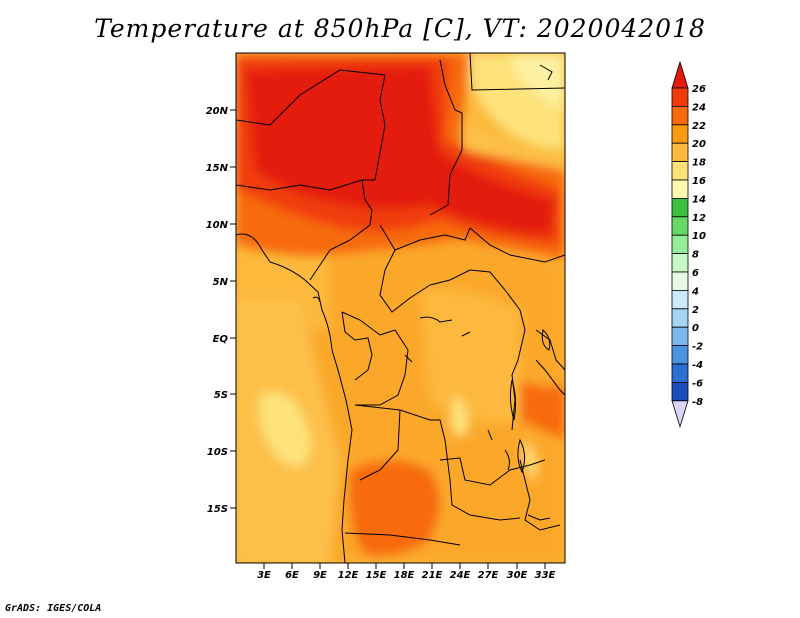 The height and width of the screenshot is (618, 800). I want to click on lat-label: 15N, so click(217, 168).